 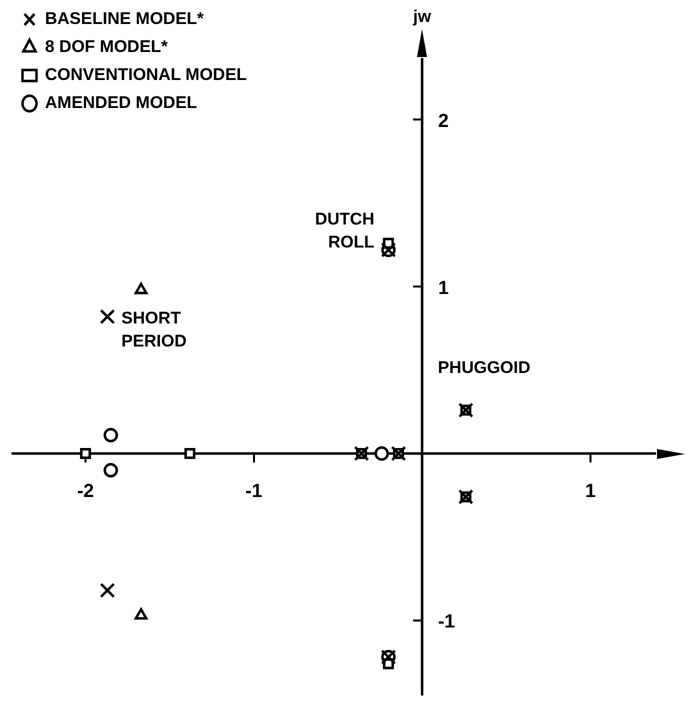 I want to click on annotation: SHORT PERIOD, so click(x=154, y=329).